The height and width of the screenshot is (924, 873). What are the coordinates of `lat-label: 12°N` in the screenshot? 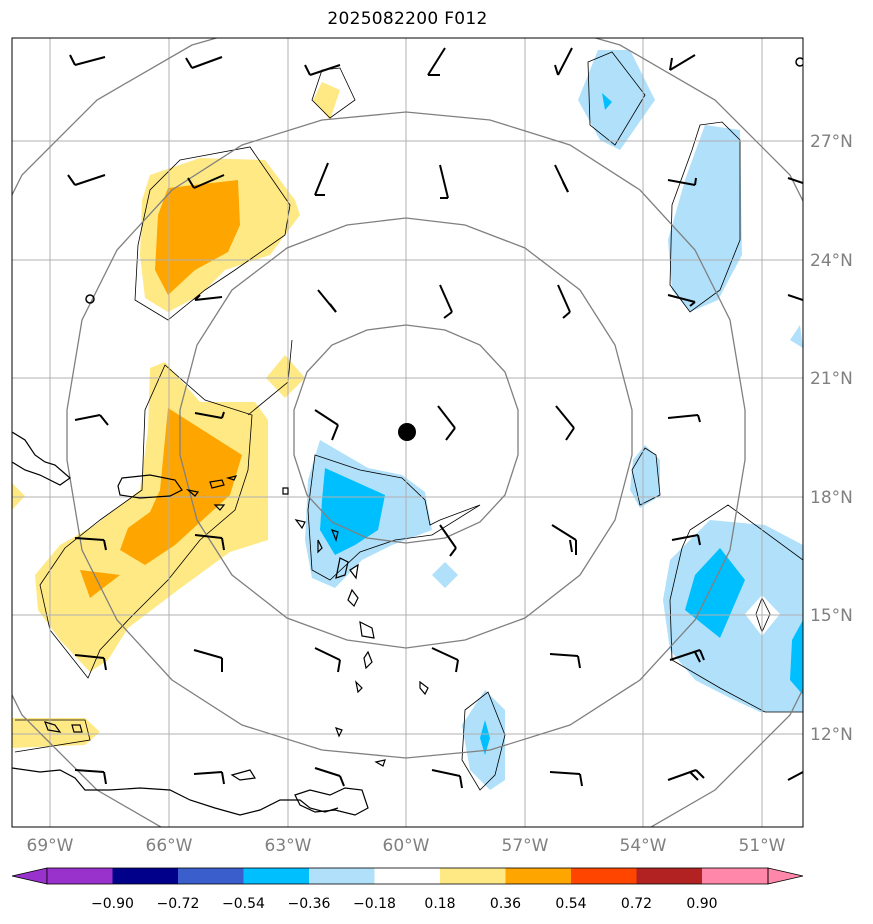 It's located at (831, 735).